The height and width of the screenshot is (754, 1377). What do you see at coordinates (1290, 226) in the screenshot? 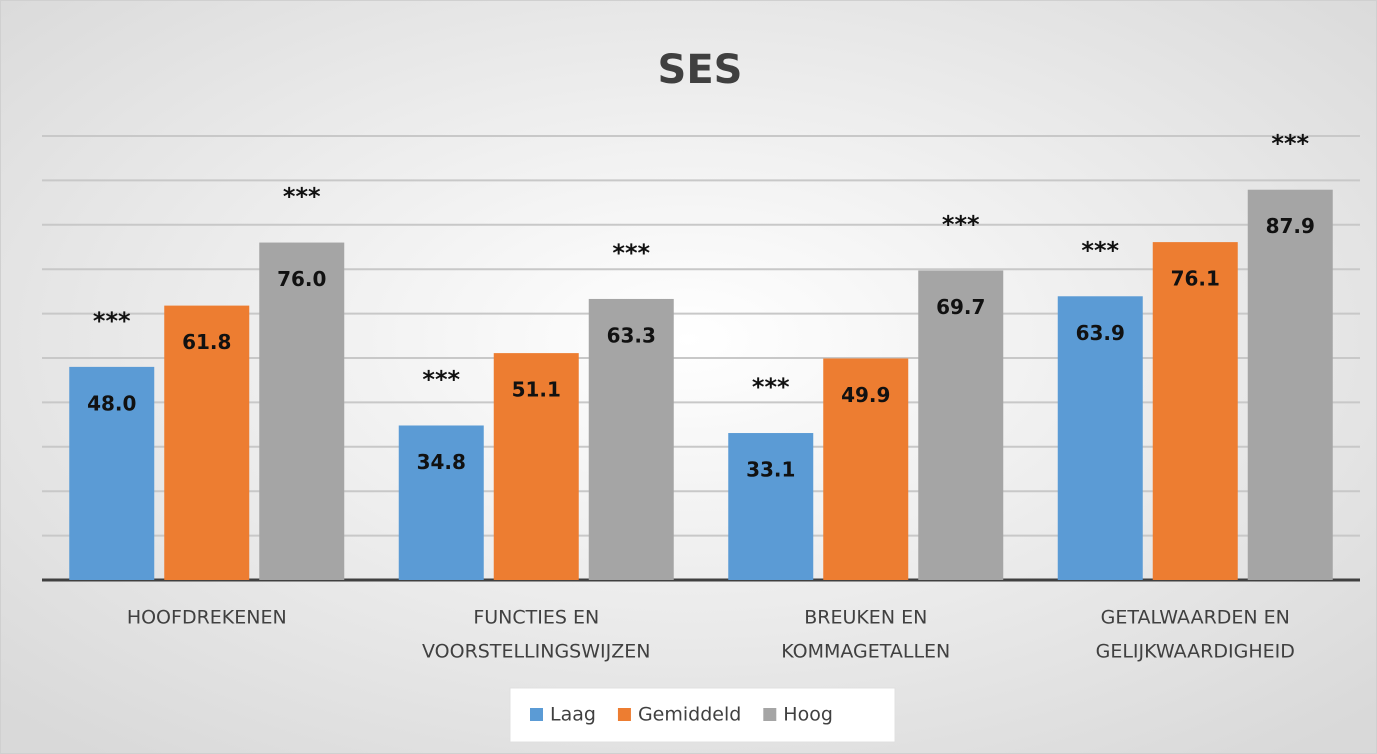
I see `data-label: 87.9` at bounding box center [1290, 226].